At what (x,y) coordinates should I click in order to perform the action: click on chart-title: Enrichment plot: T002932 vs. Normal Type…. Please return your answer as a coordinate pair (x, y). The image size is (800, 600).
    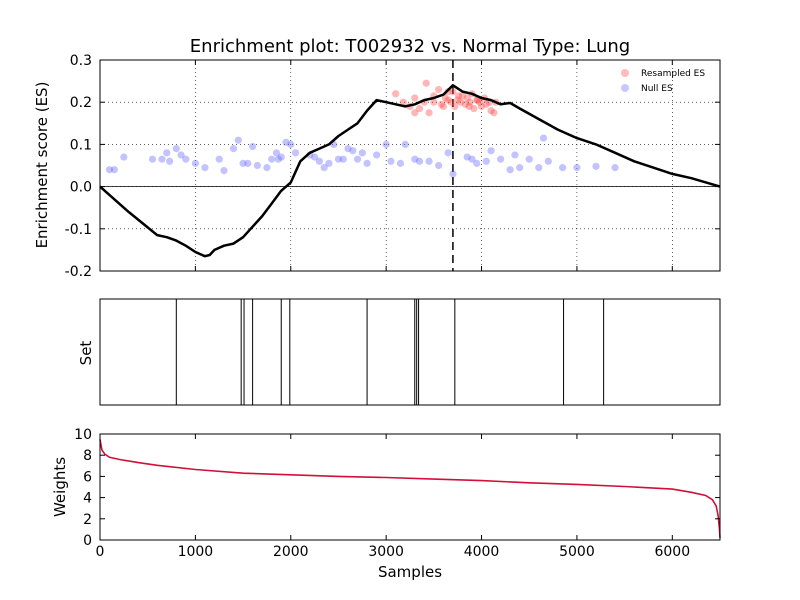
    Looking at the image, I should click on (410, 46).